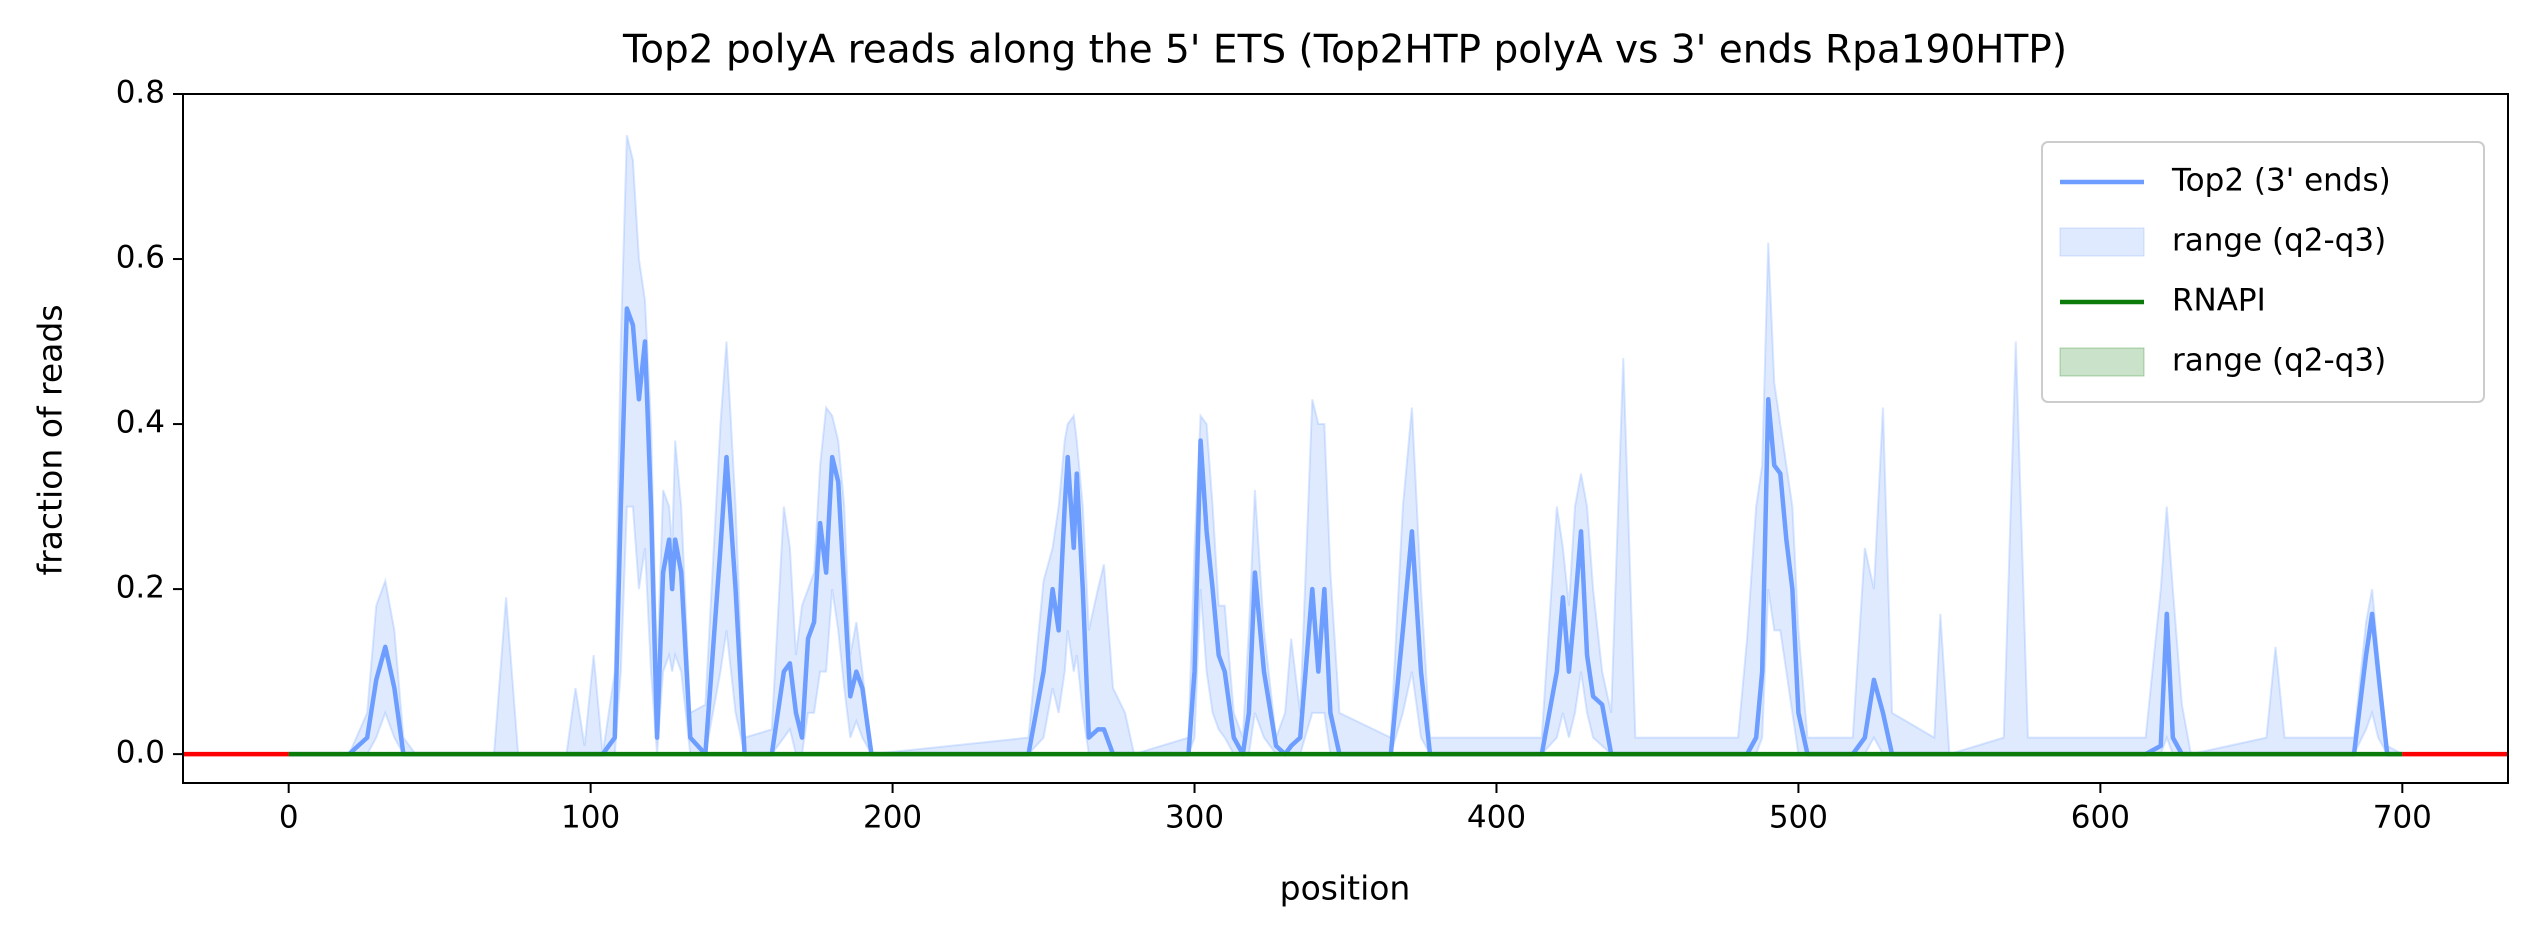  Describe the element at coordinates (2281, 181) in the screenshot. I see `legend-label: Top2 (3' ends)` at that location.